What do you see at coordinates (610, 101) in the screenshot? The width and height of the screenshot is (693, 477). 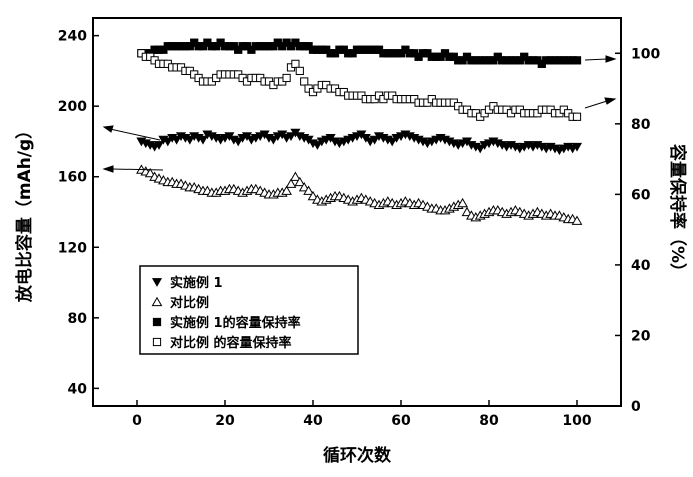 I see `arrow-right-lower-head` at bounding box center [610, 101].